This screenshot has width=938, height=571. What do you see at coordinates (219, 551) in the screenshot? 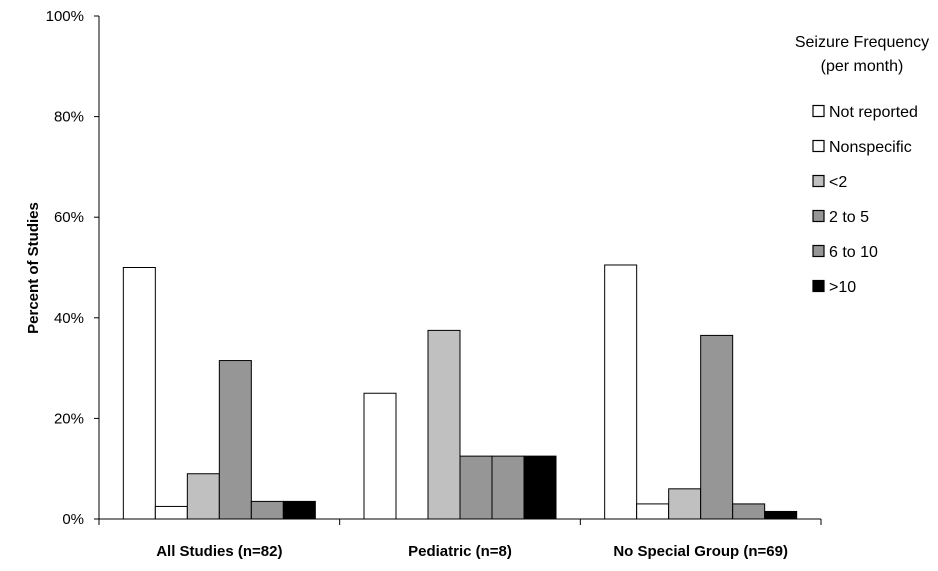
I see `x-category-label: All Studies (n=82)` at bounding box center [219, 551].